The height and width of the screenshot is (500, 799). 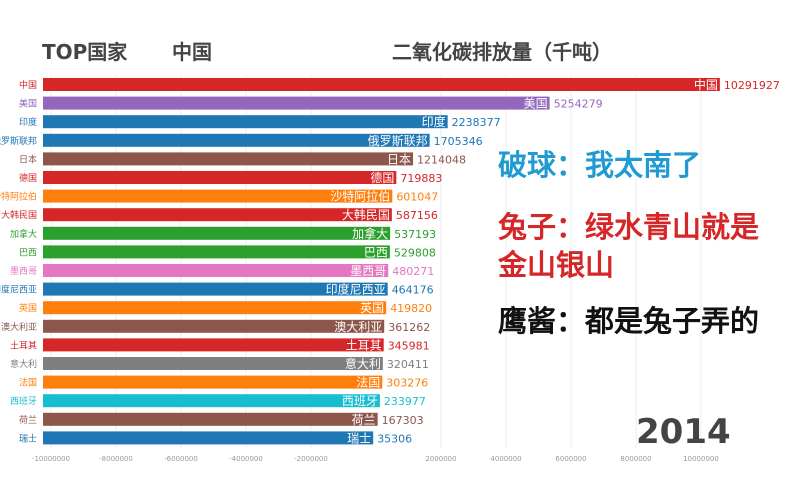 I want to click on x-tick-label: -10000000, so click(x=51, y=459).